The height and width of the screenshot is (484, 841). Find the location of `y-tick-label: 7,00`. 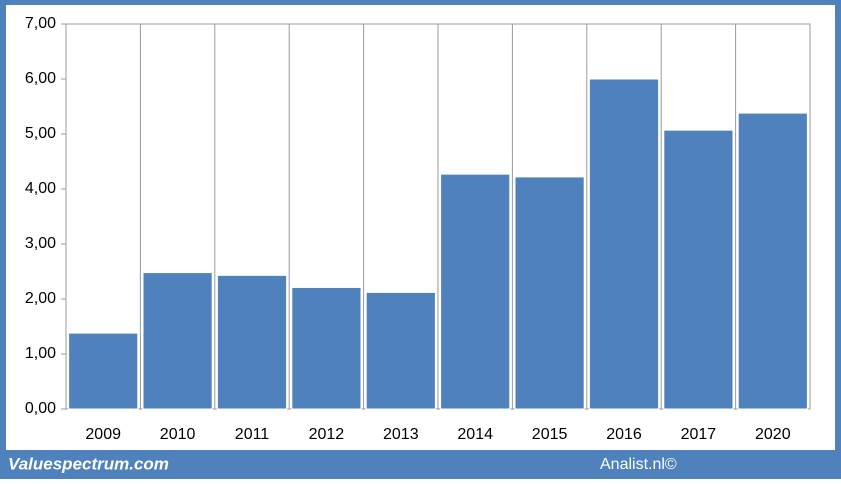

y-tick-label: 7,00 is located at coordinates (40, 23).